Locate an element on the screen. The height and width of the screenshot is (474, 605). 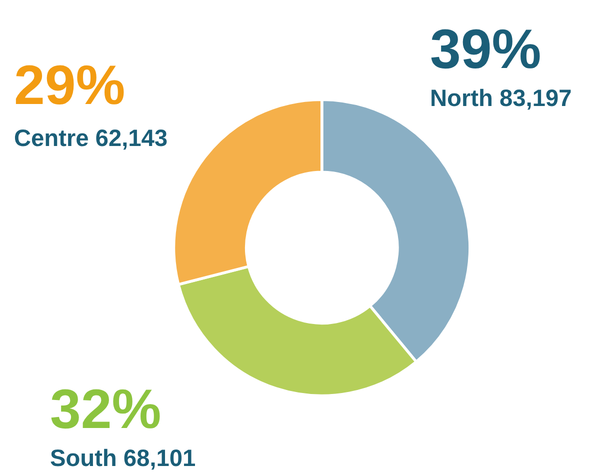
slice-label: North 83,197 is located at coordinates (501, 99).